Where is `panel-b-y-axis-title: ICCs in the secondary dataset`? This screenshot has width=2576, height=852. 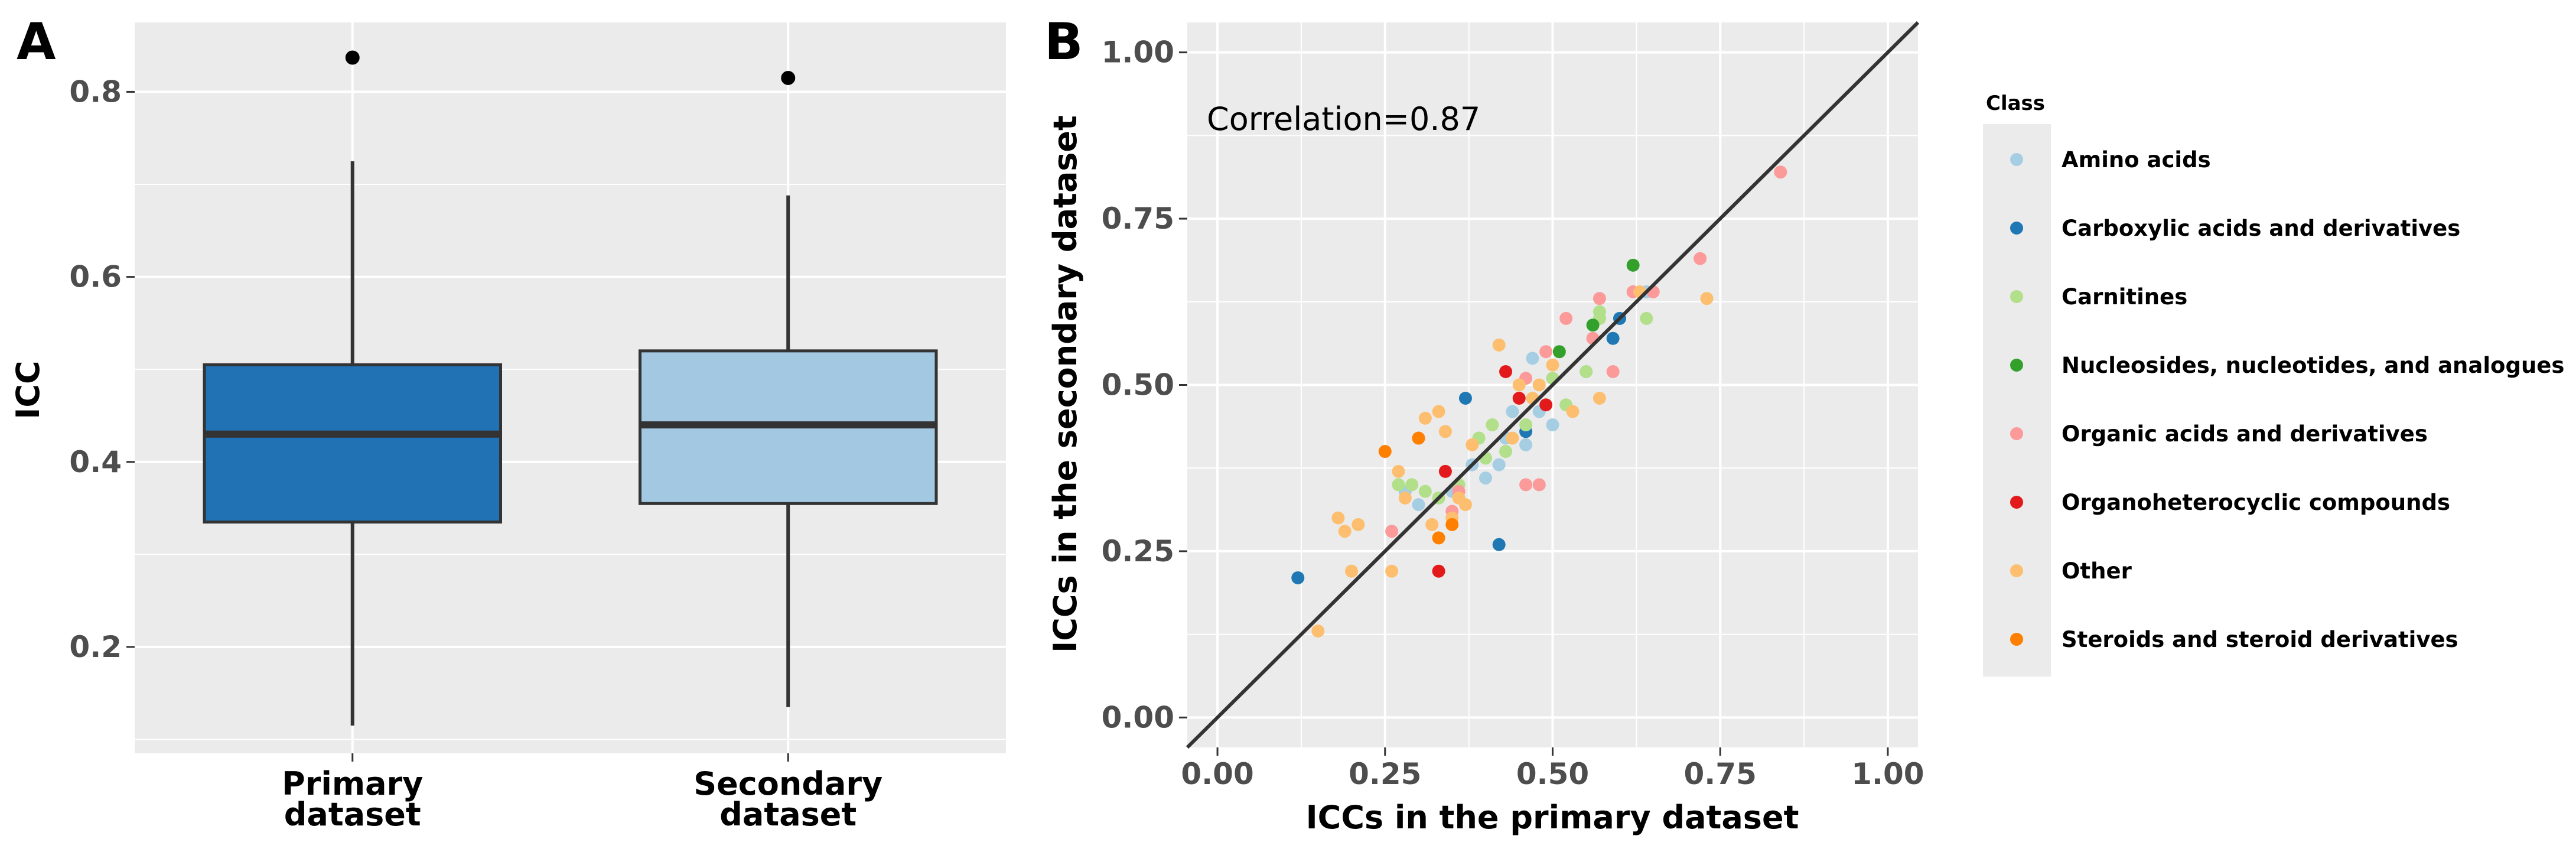 panel-b-y-axis-title: ICCs in the secondary dataset is located at coordinates (1065, 384).